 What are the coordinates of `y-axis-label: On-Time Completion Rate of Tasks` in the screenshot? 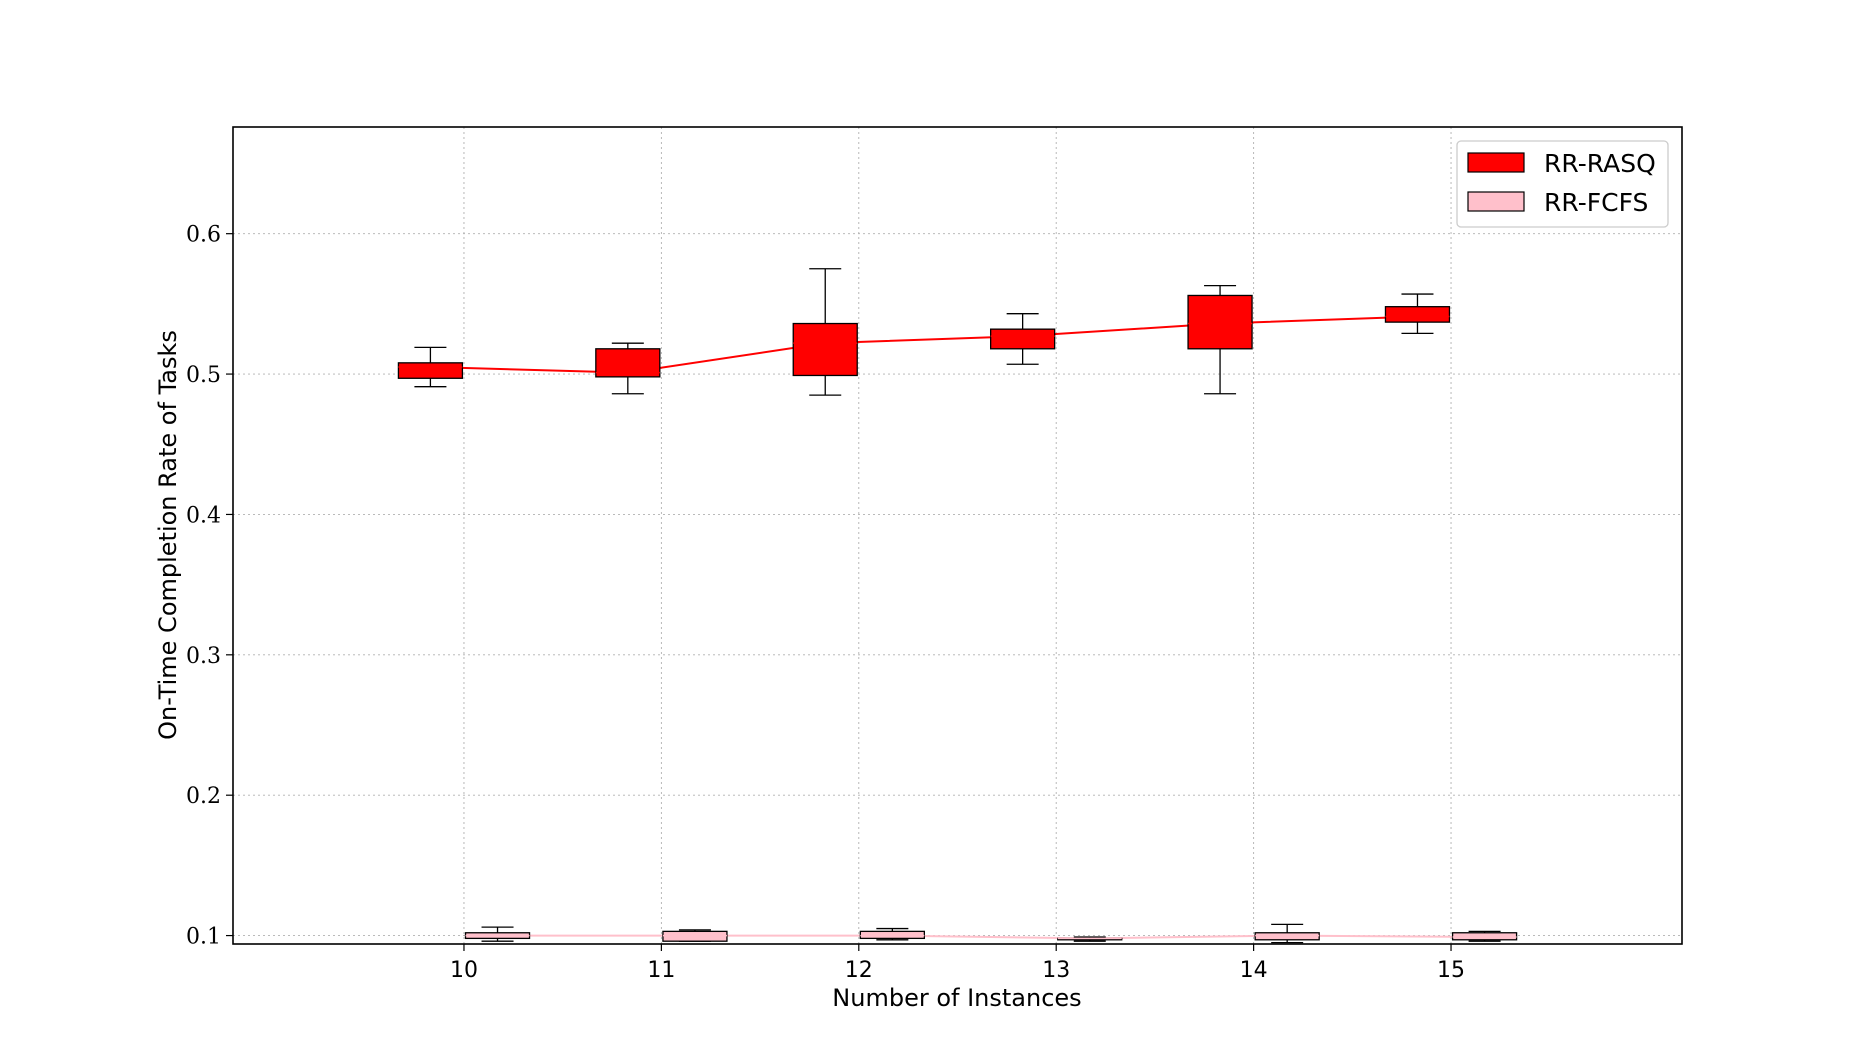 It's located at (168, 535).